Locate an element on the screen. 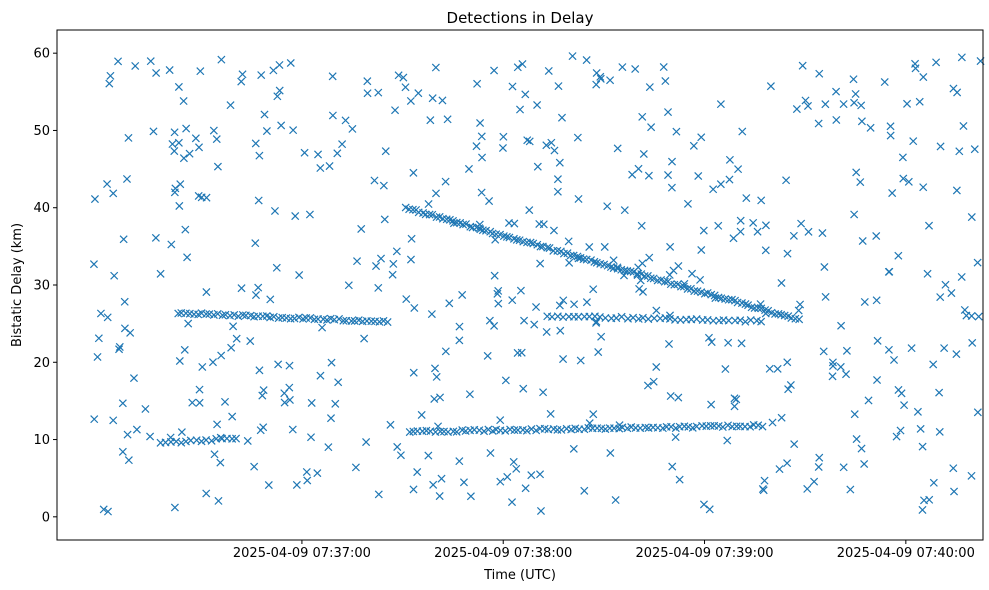  x-axis-label: Time (UTC) is located at coordinates (519, 575).